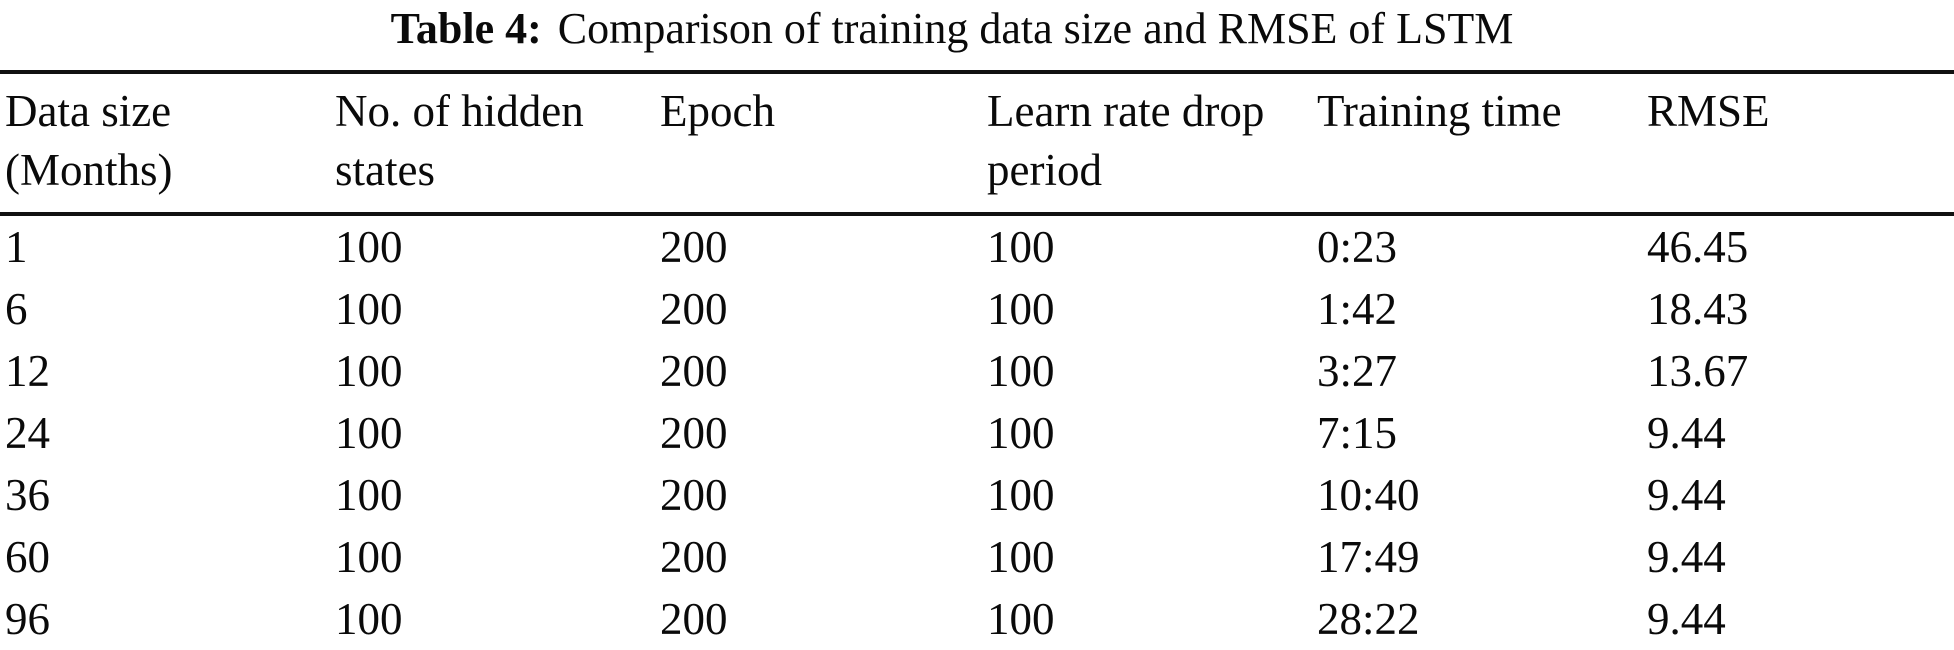 The image size is (1954, 650). Describe the element at coordinates (977, 309) in the screenshot. I see `table-row: 6 100 200 100 1:42 18.43` at that location.